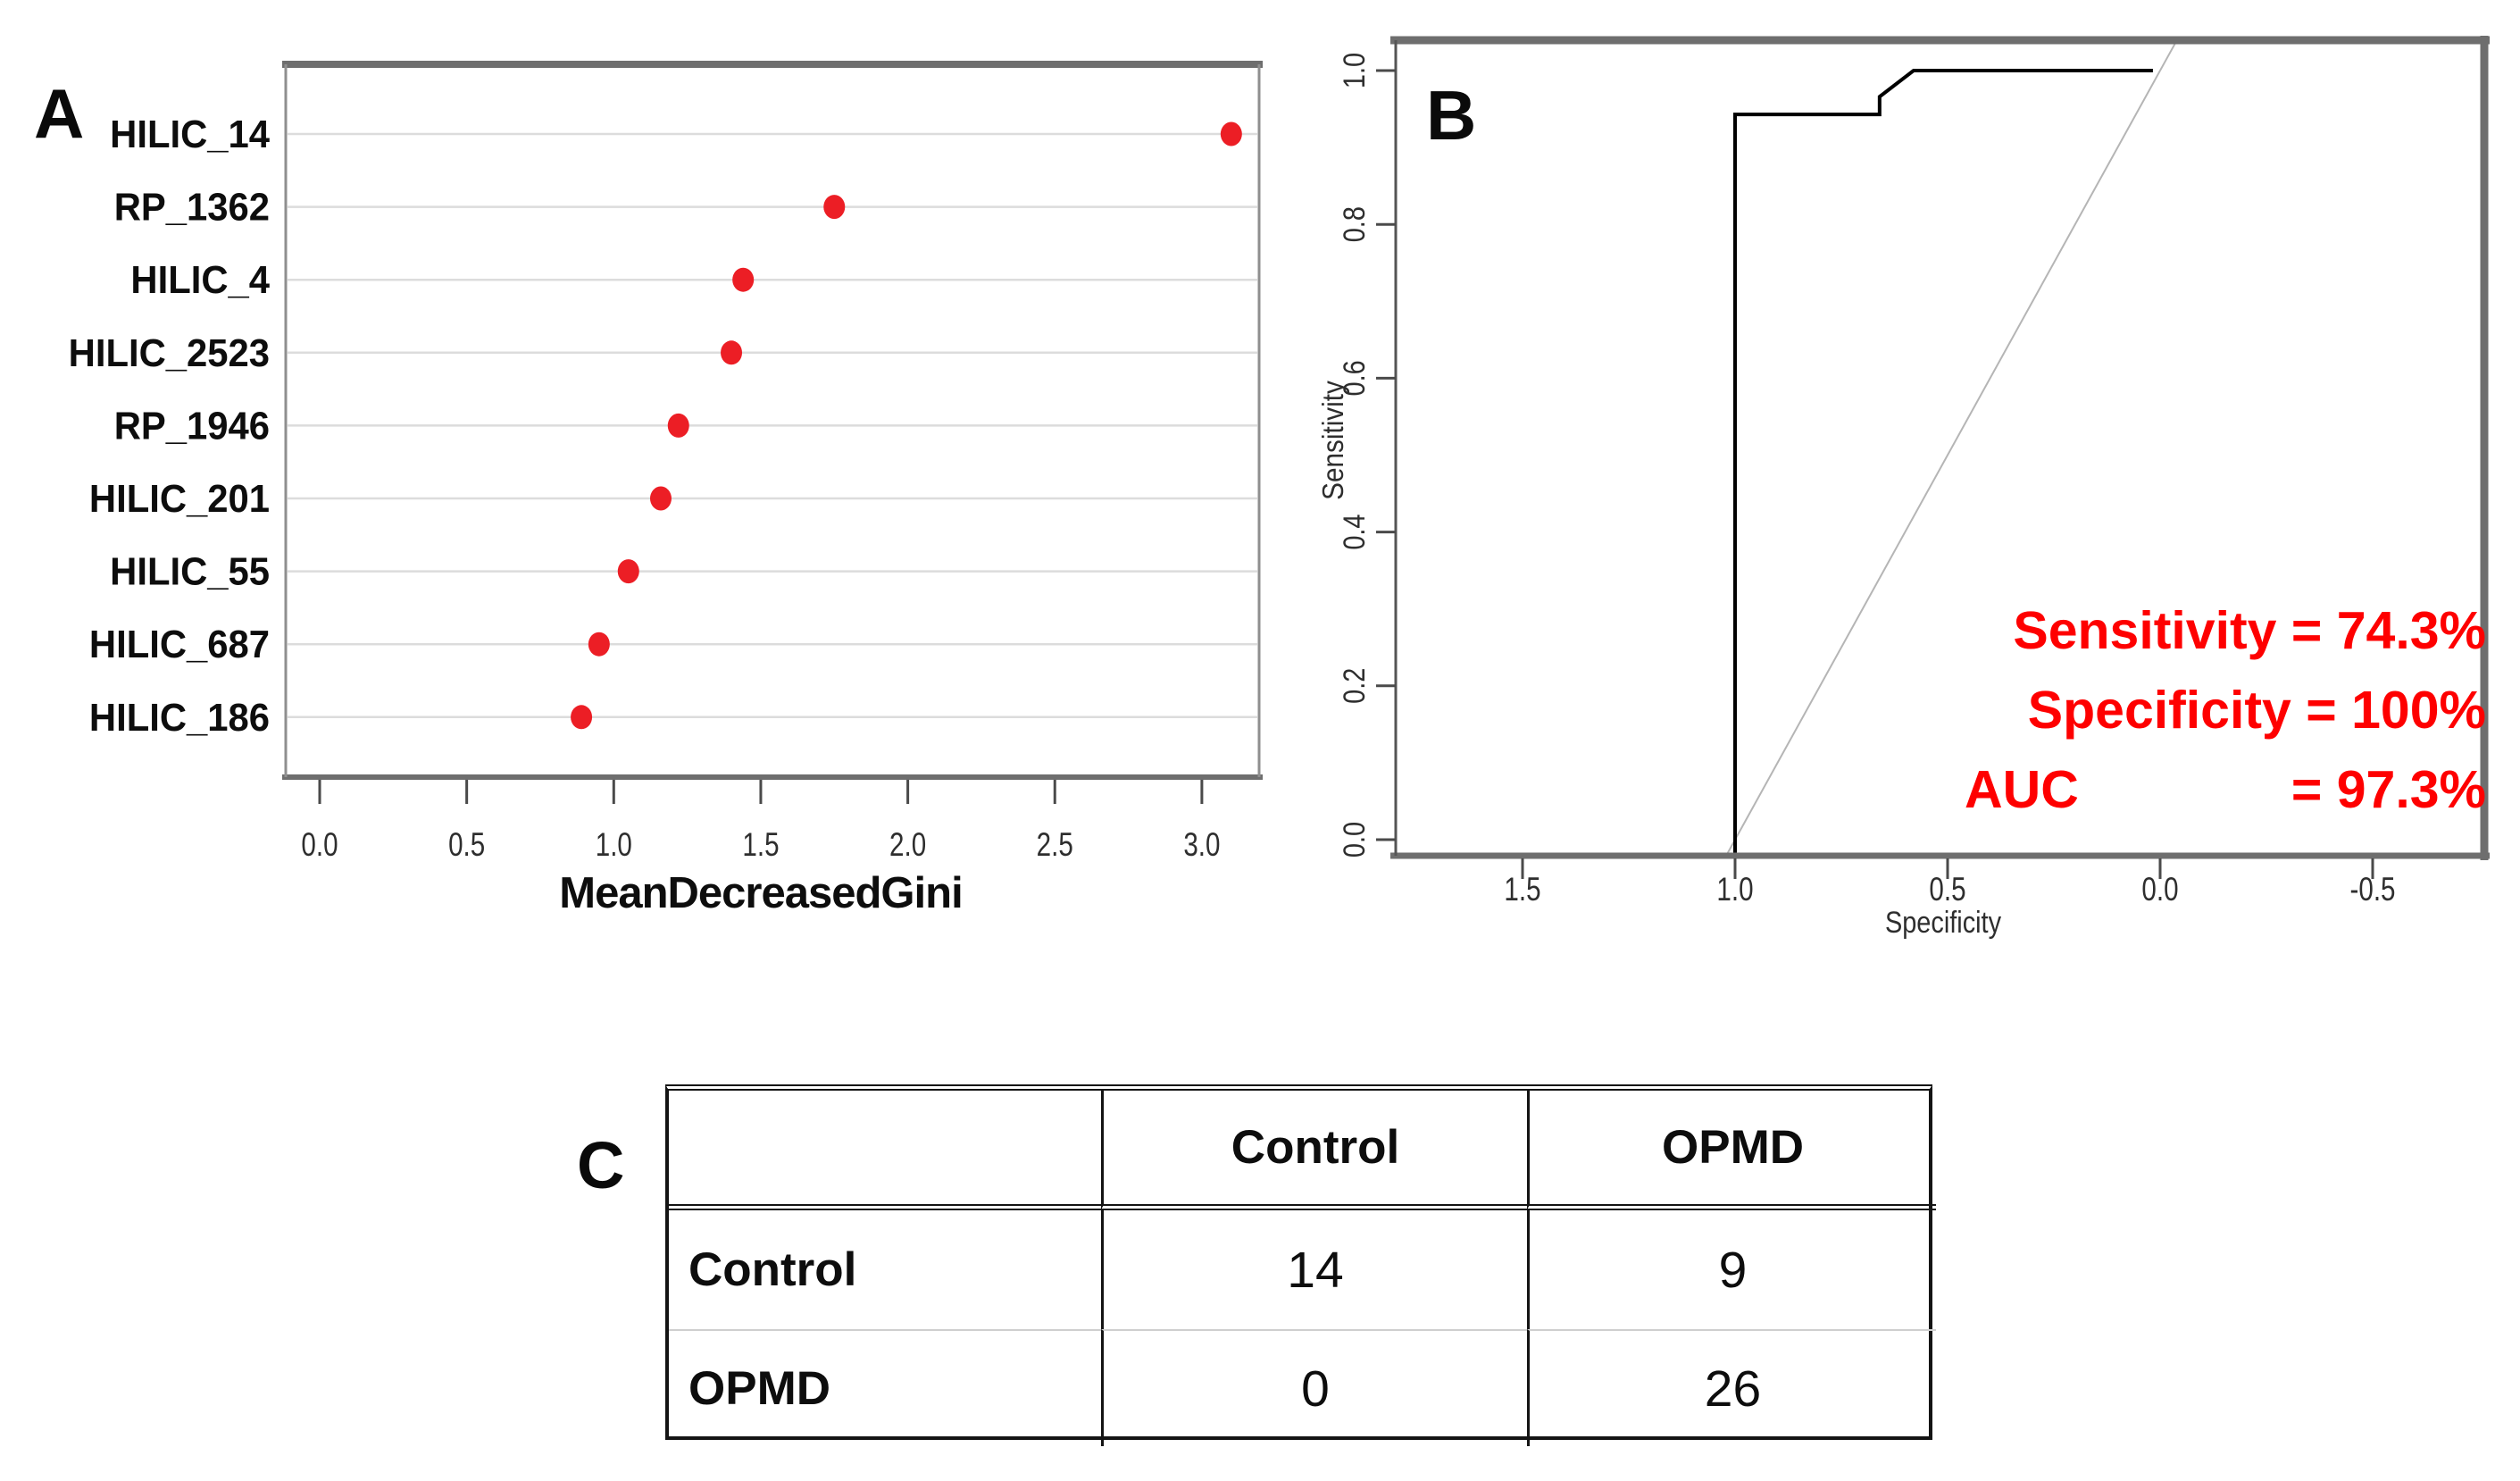 The height and width of the screenshot is (1481, 2520). I want to click on specificity-x-axis-title: Specificity, so click(1943, 923).